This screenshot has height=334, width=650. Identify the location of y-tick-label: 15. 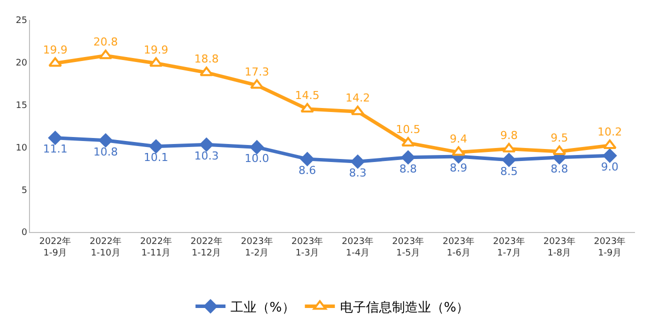
(22, 105).